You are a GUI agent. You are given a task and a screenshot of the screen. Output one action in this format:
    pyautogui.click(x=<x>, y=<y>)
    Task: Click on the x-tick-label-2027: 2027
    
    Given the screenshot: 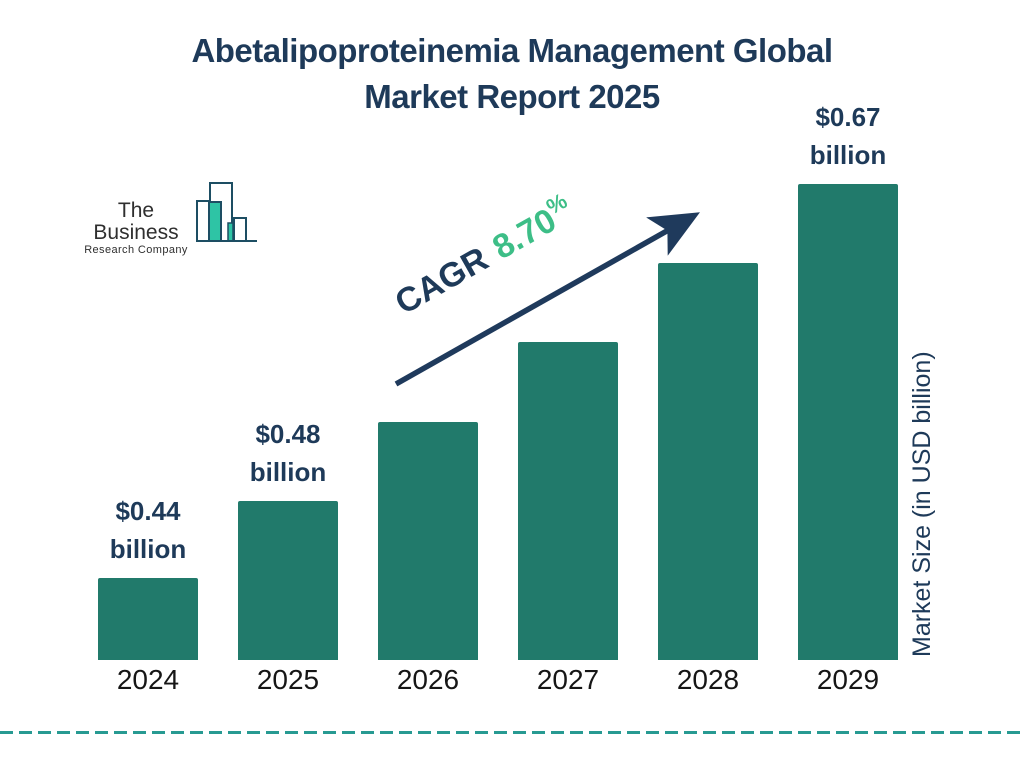 What is the action you would take?
    pyautogui.click(x=568, y=679)
    